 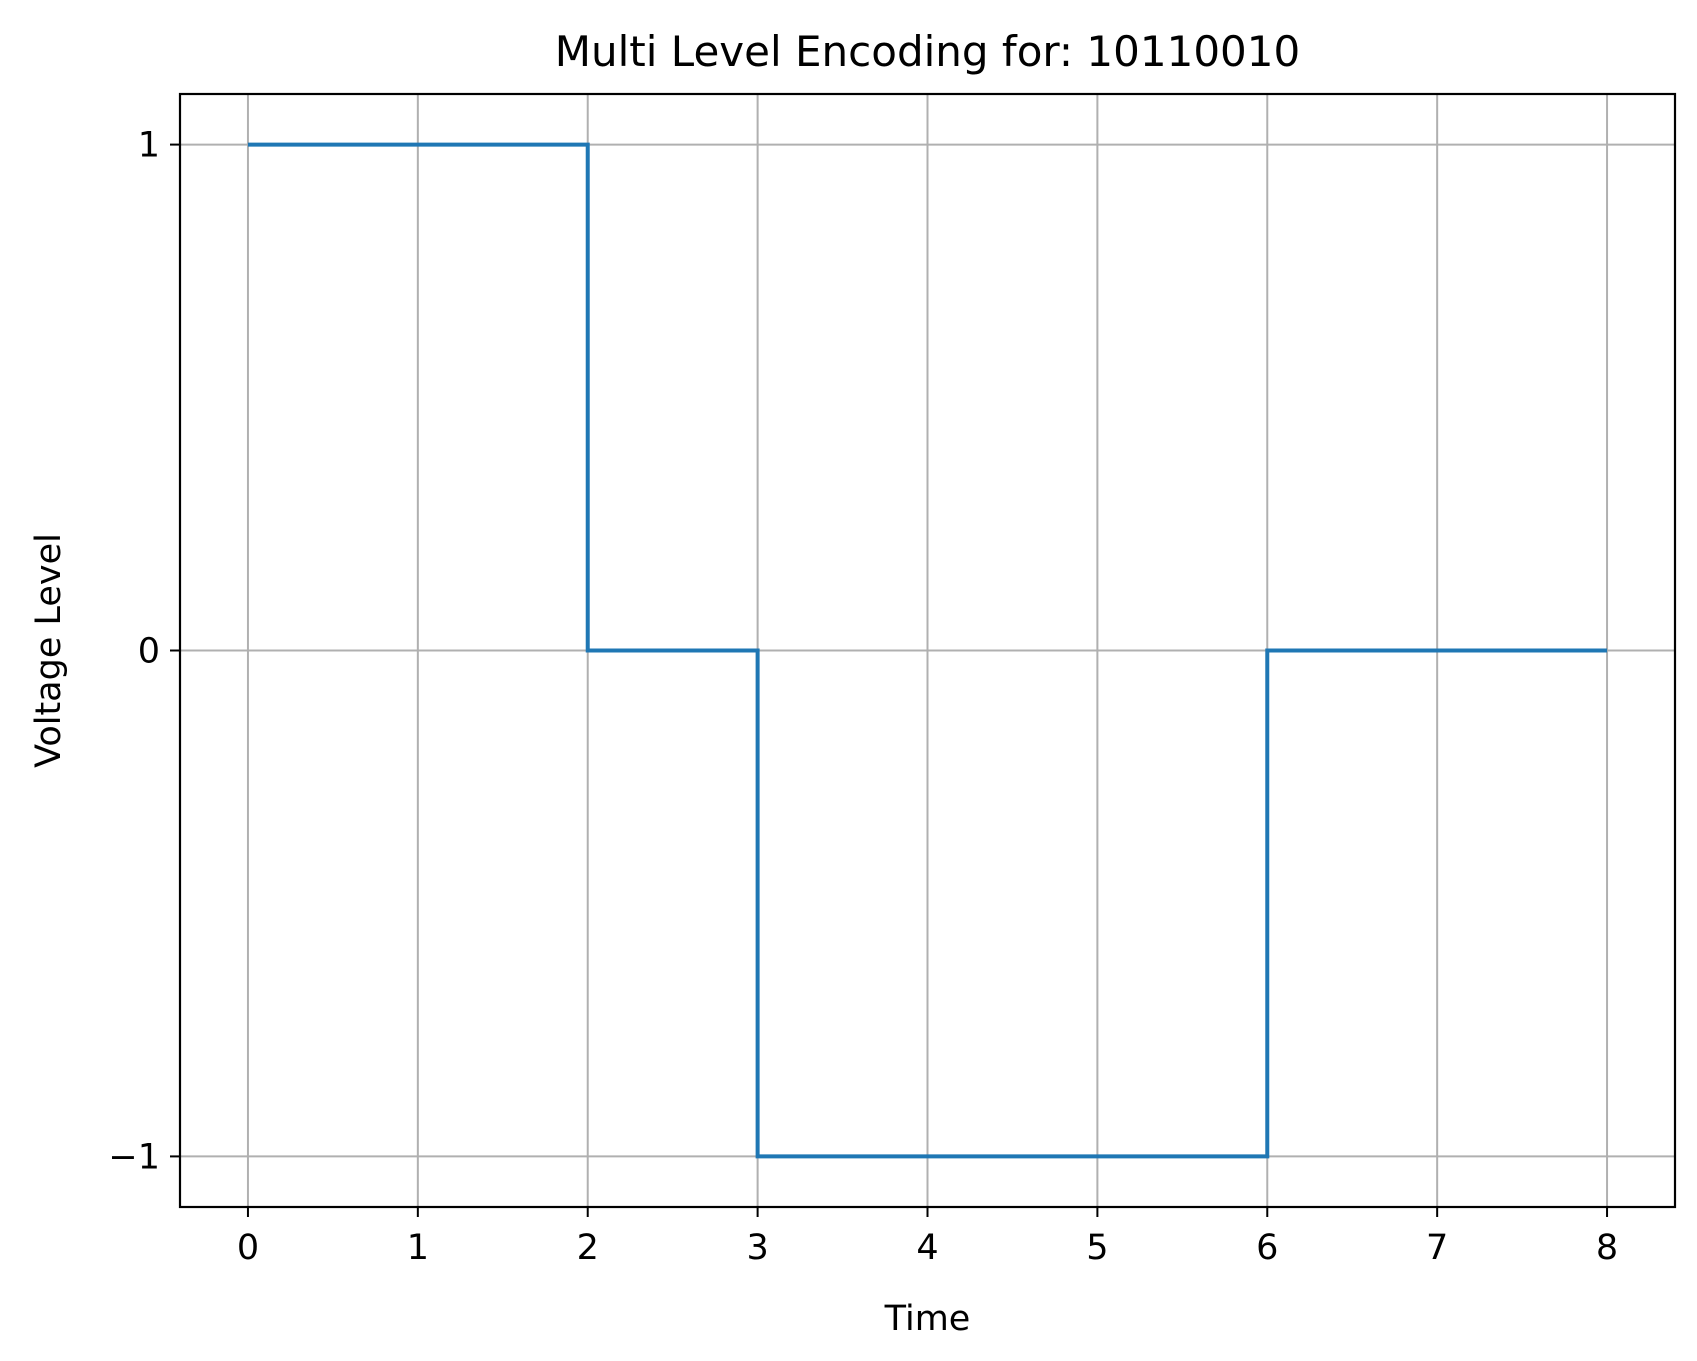 What do you see at coordinates (149, 146) in the screenshot?
I see `y-tick-label-2: 1` at bounding box center [149, 146].